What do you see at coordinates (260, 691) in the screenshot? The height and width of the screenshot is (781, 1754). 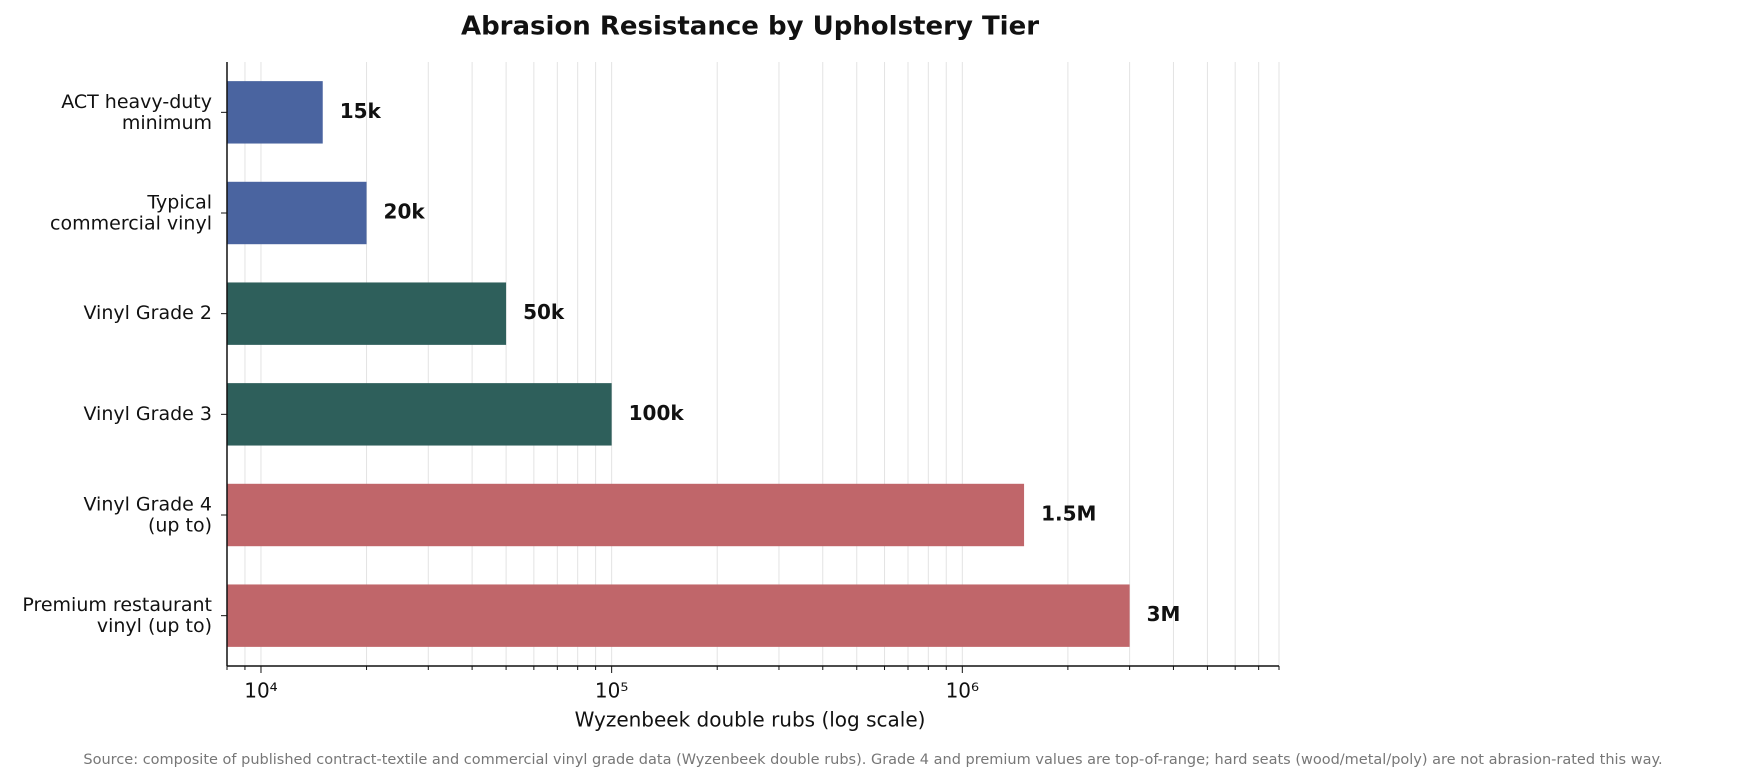 I see `x-tick-label: 10⁴` at bounding box center [260, 691].